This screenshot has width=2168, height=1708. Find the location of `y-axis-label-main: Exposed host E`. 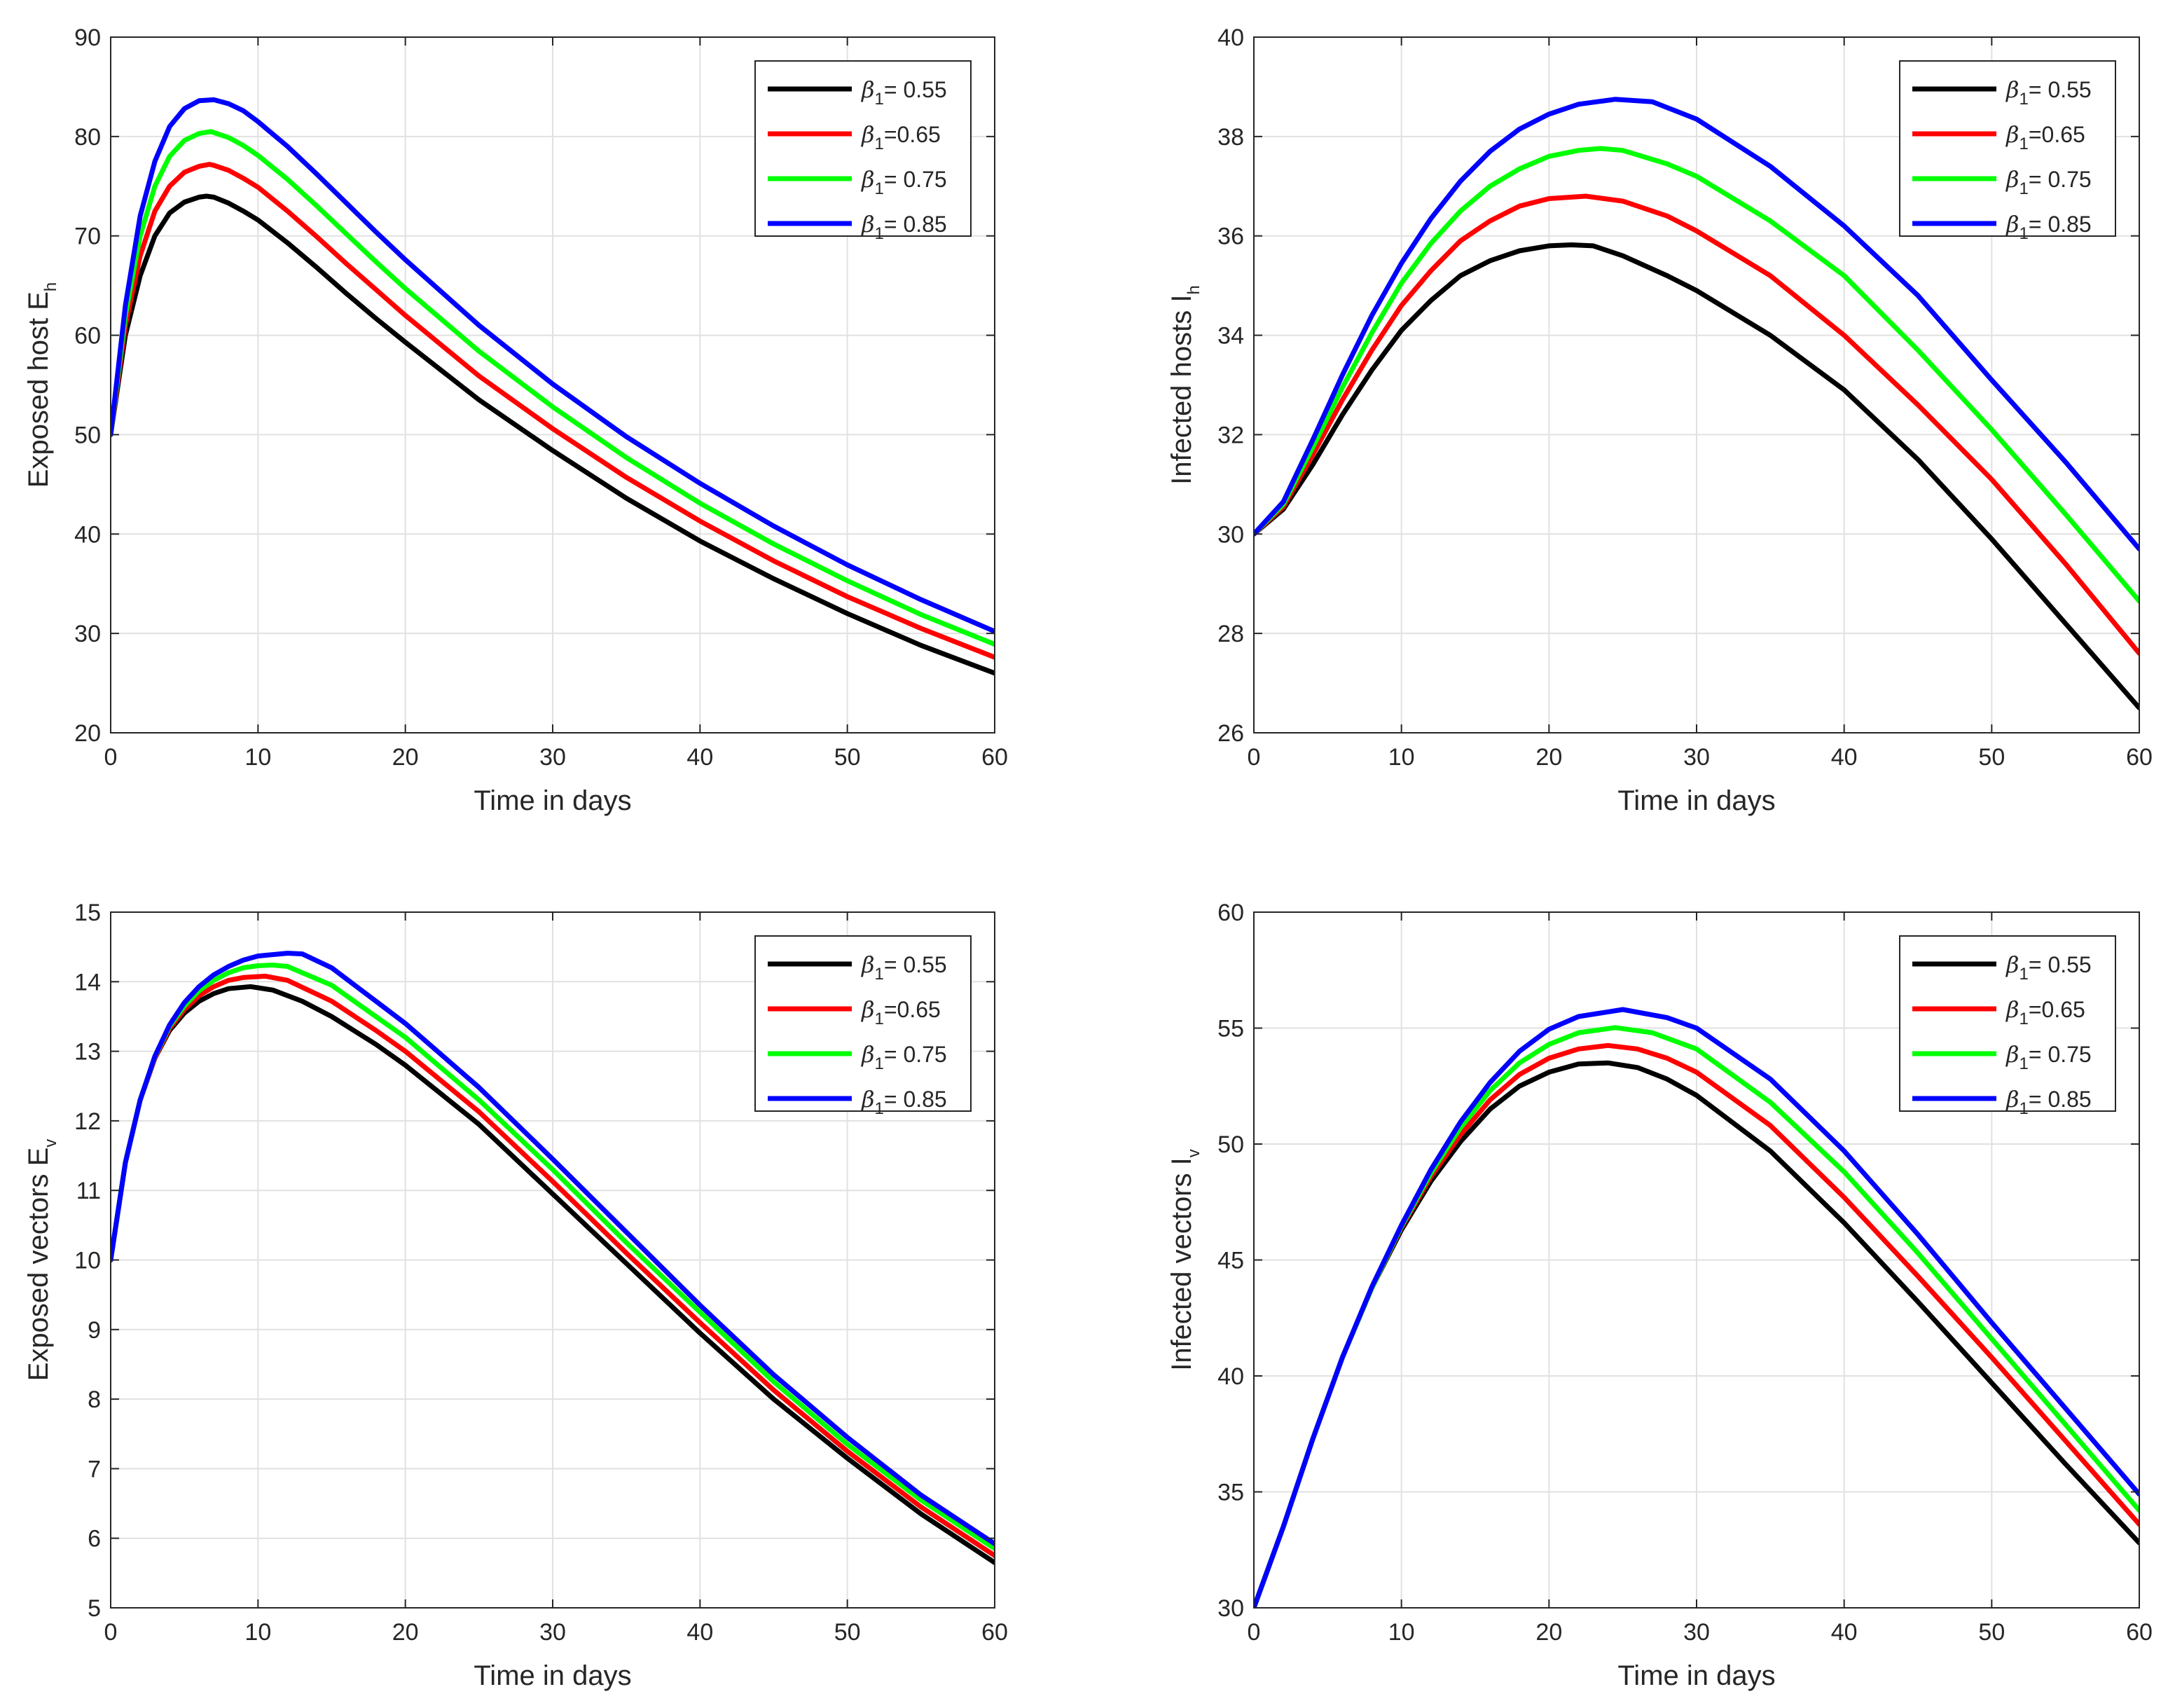

y-axis-label-main: Exposed host E is located at coordinates (38, 389).